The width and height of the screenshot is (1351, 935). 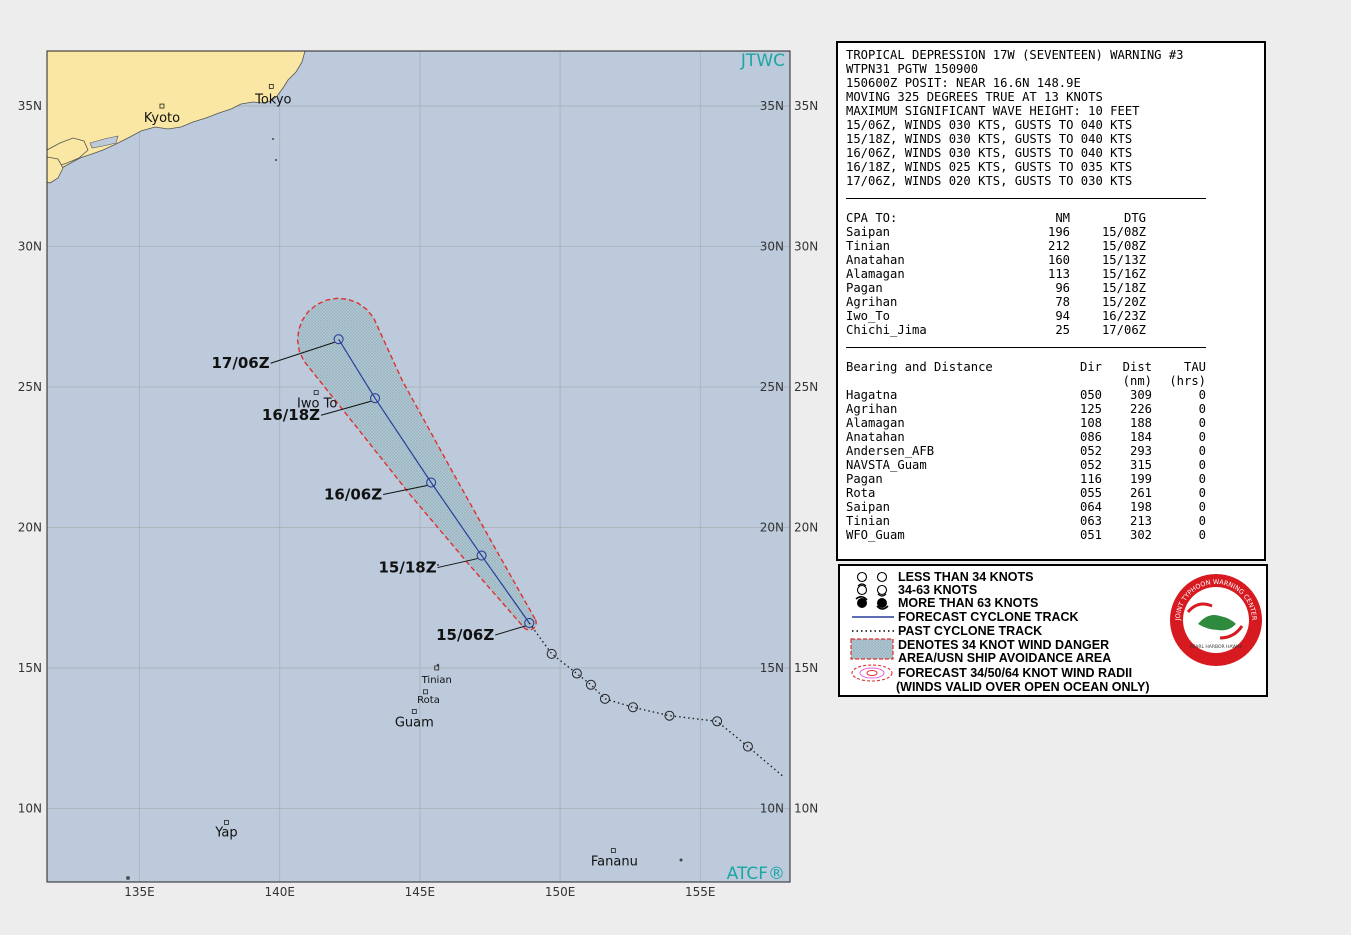 What do you see at coordinates (1140, 395) in the screenshot?
I see `bearing-row-cell: 309` at bounding box center [1140, 395].